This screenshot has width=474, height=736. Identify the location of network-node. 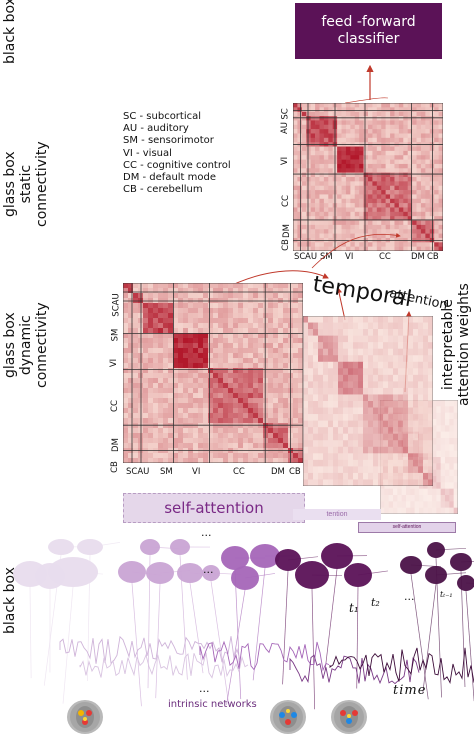
(436, 575).